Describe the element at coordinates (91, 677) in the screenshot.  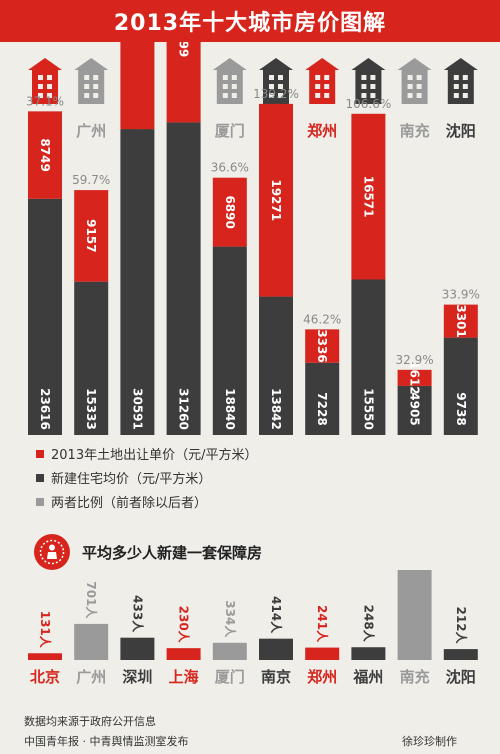
I see `city-label: 广州` at that location.